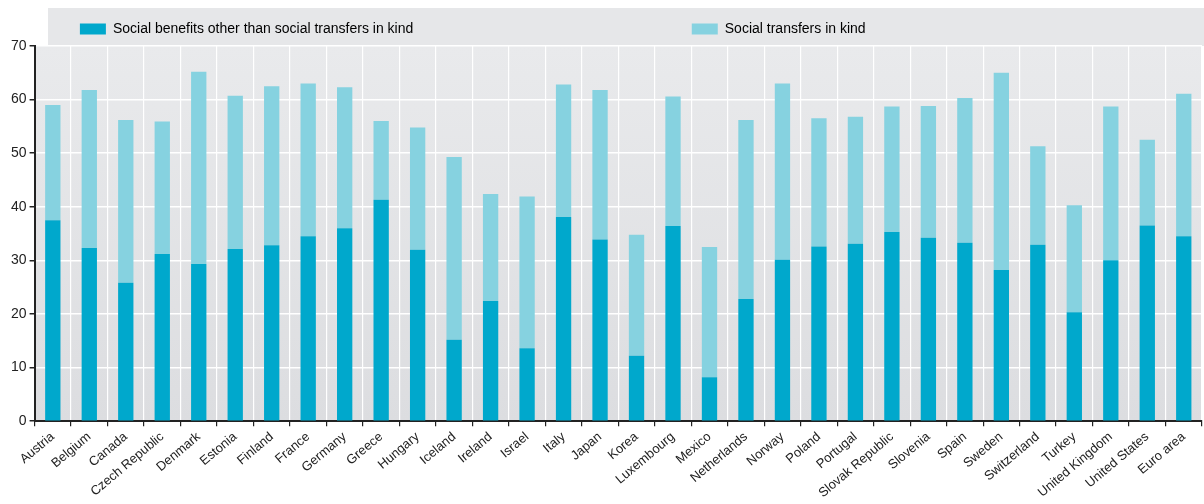 The height and width of the screenshot is (504, 1204). Describe the element at coordinates (18, 98) in the screenshot. I see `y-tick-label: 60` at that location.